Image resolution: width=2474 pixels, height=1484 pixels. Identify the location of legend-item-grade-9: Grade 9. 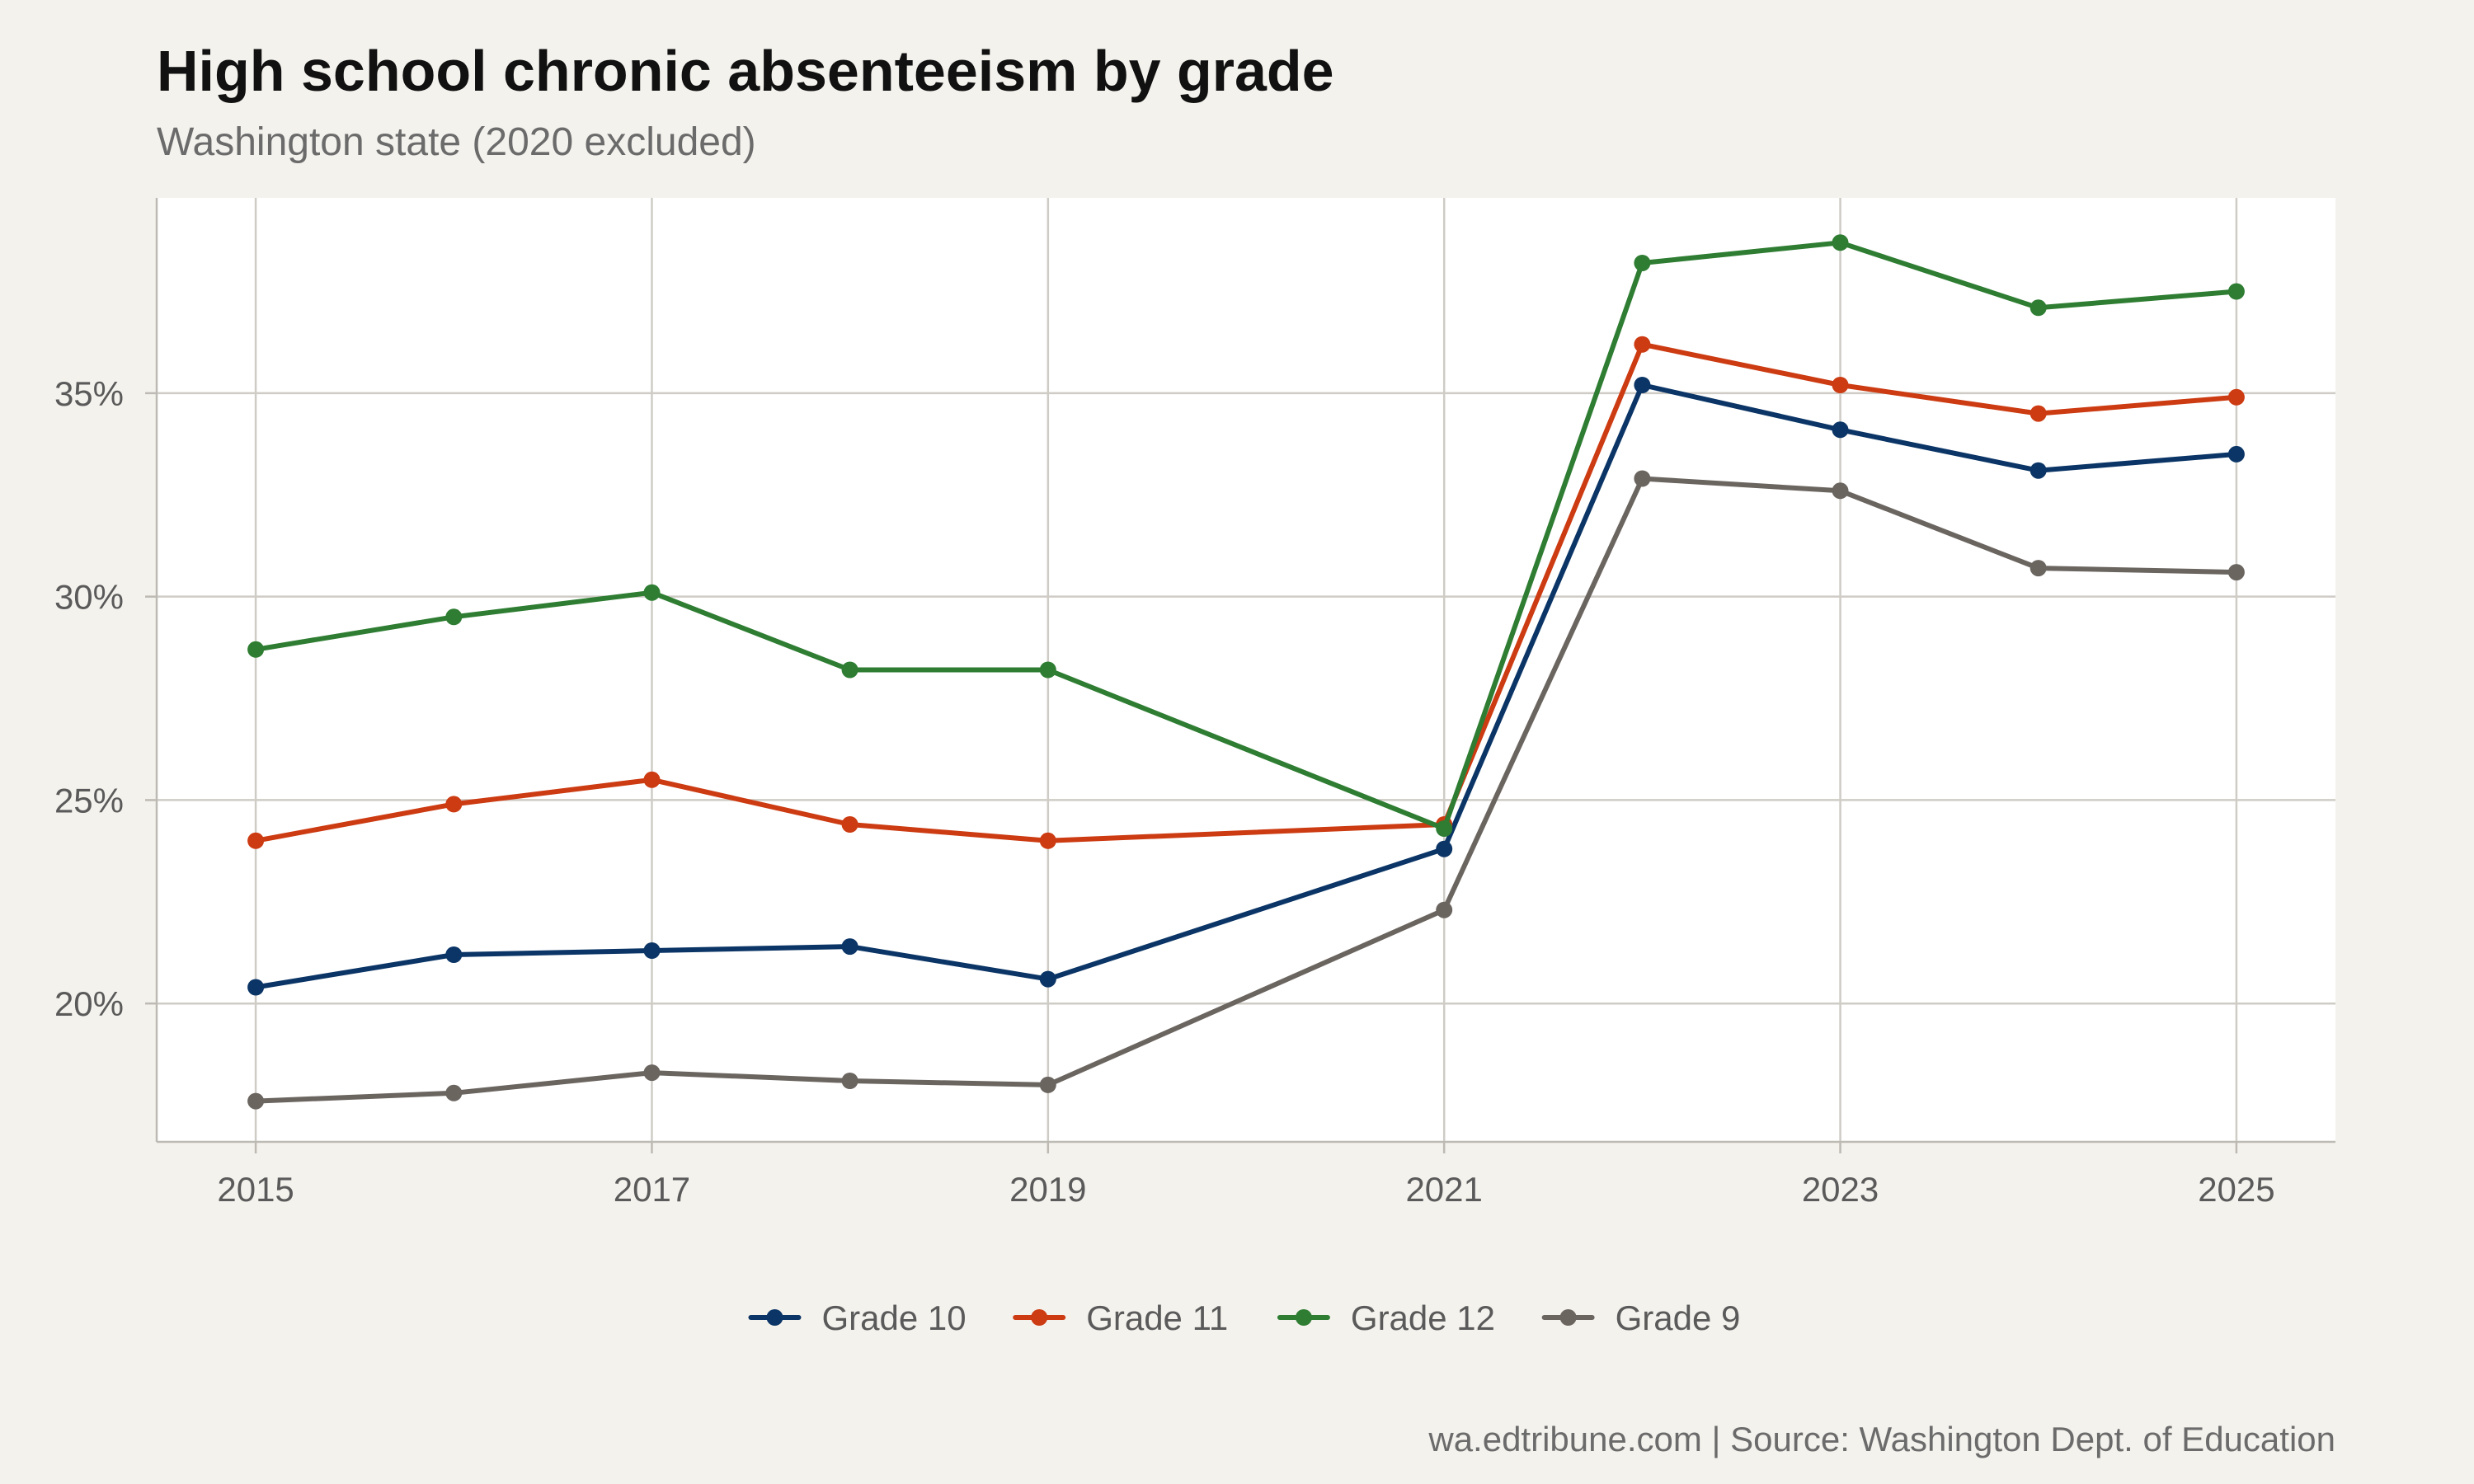
(1641, 1317).